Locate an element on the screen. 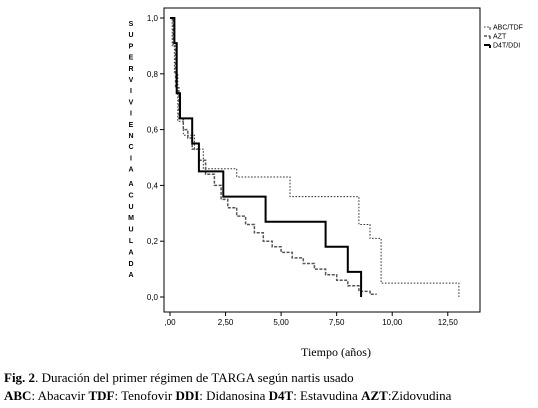  abbr-ddi-text: : Didanosina is located at coordinates (234, 395).